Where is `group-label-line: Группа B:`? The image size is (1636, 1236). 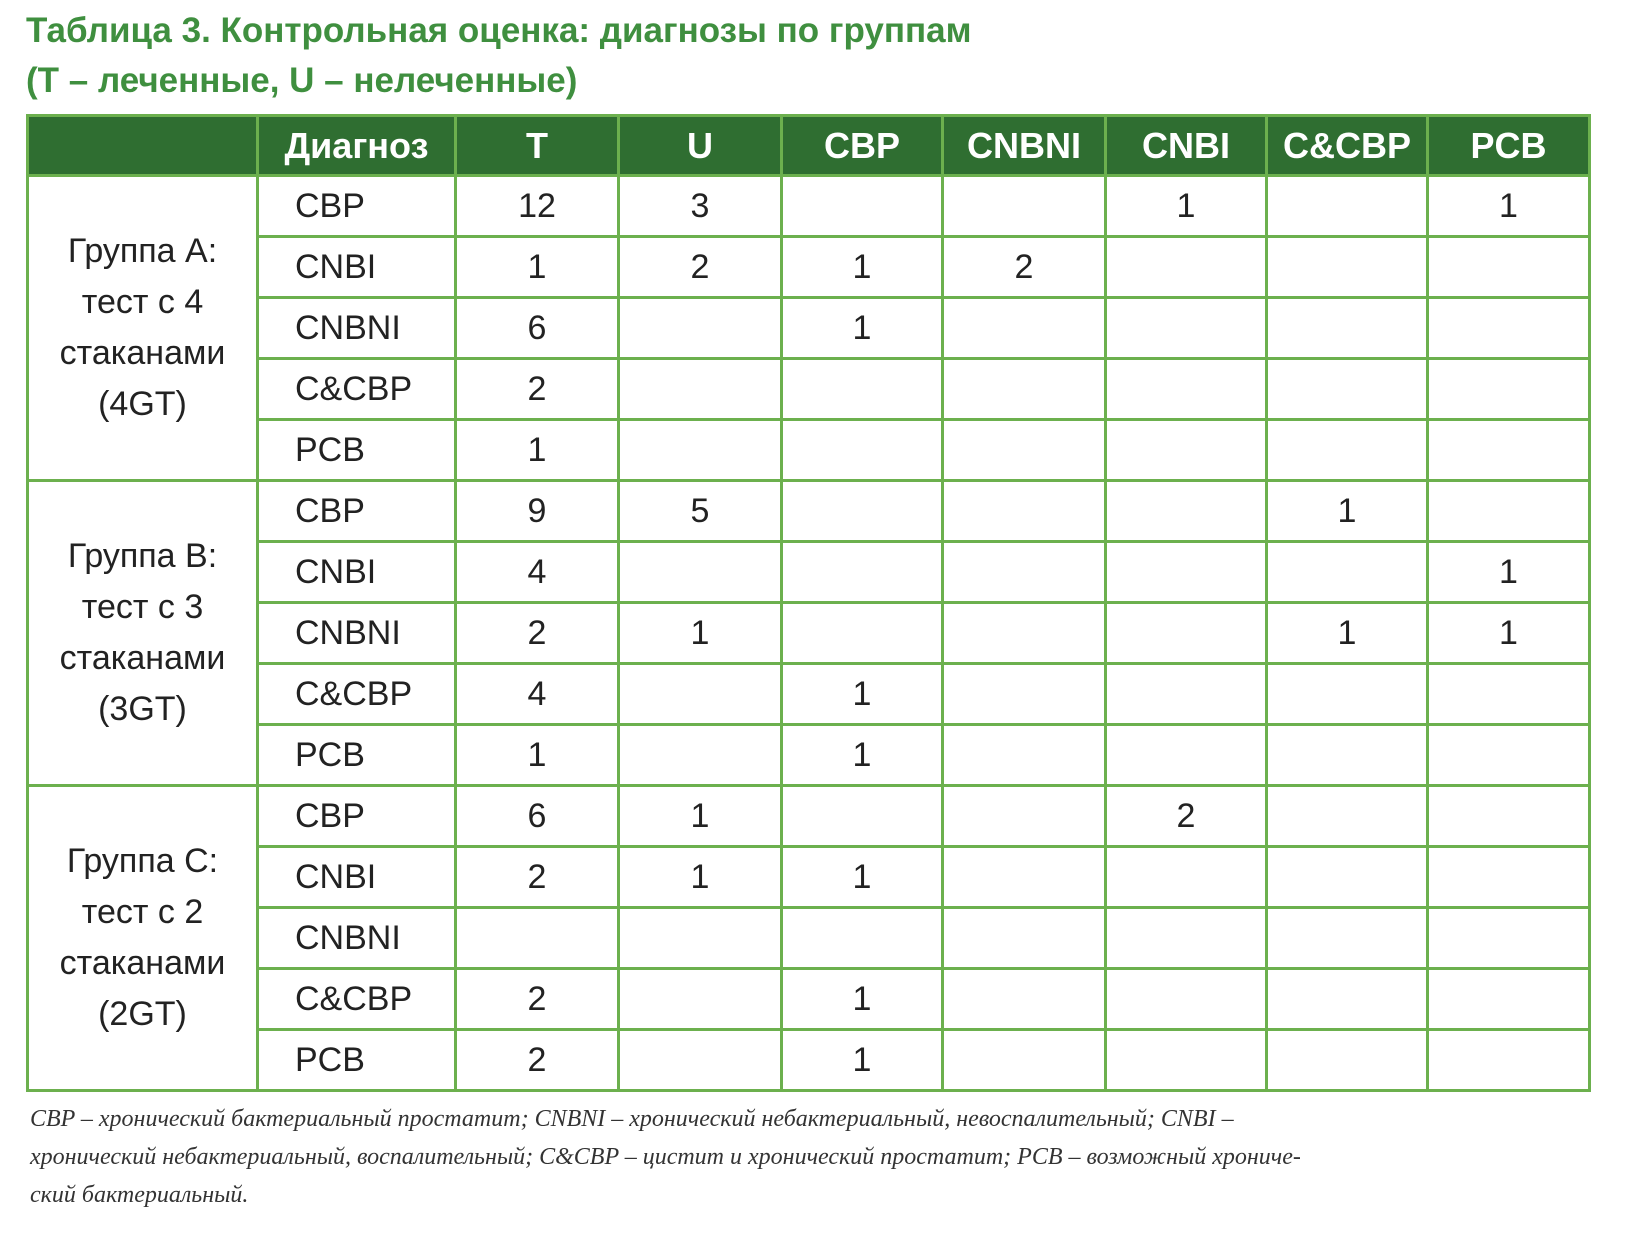 group-label-line: Группа B: is located at coordinates (142, 556).